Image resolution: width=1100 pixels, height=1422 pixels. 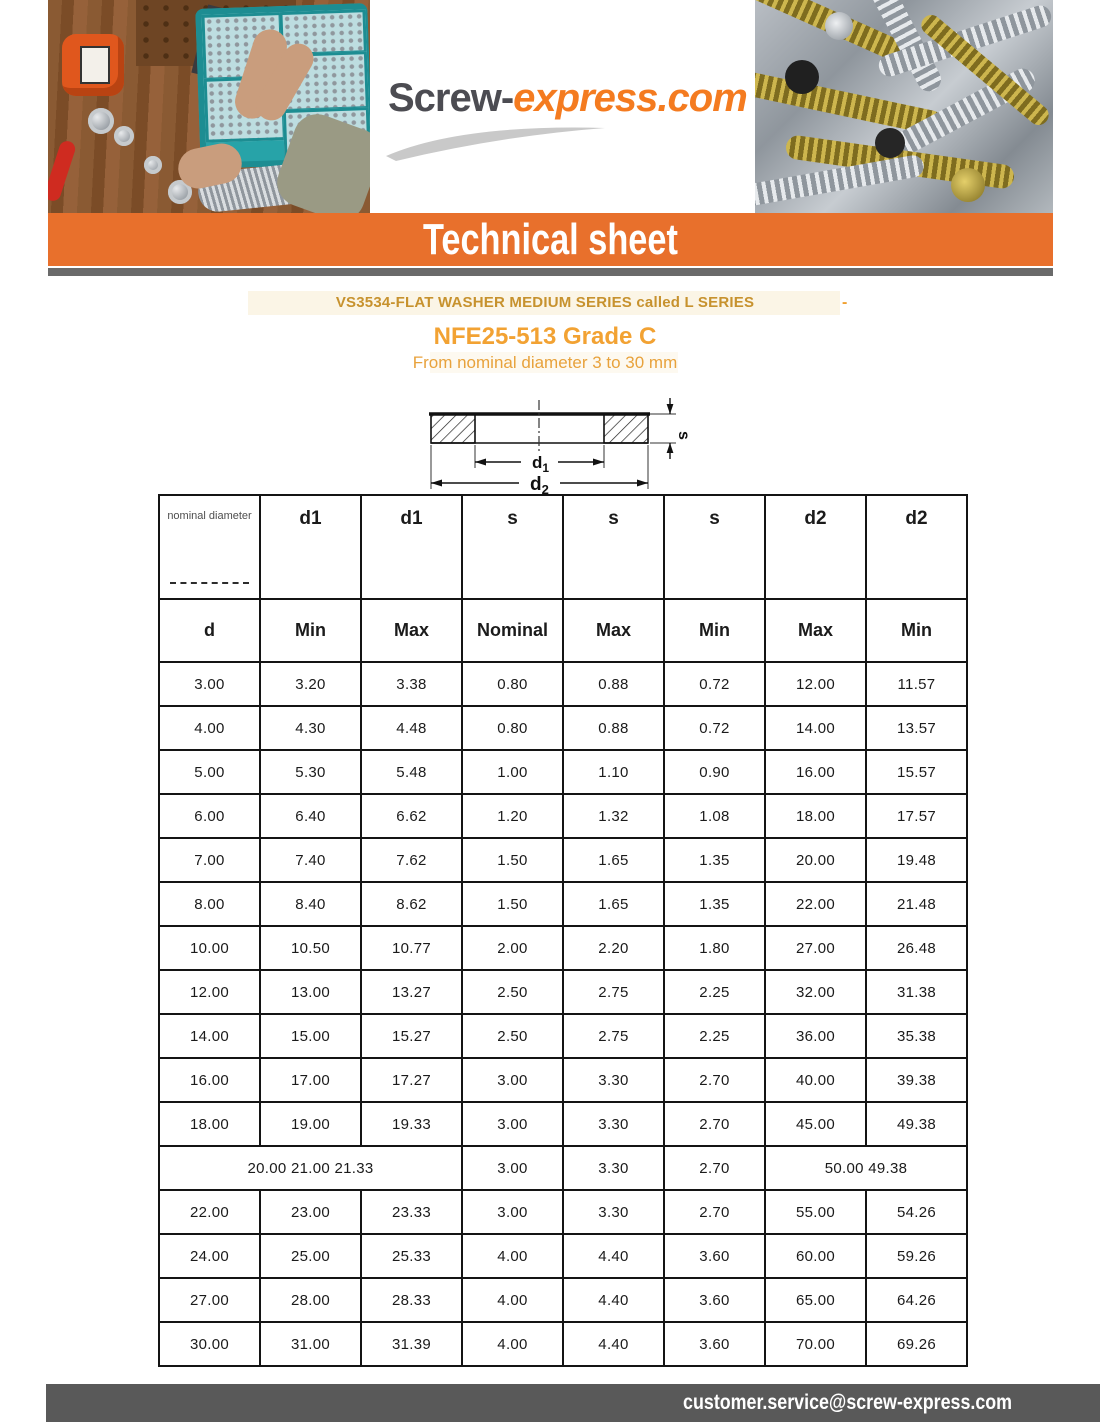 I want to click on table-cell: 1.35, so click(x=714, y=860).